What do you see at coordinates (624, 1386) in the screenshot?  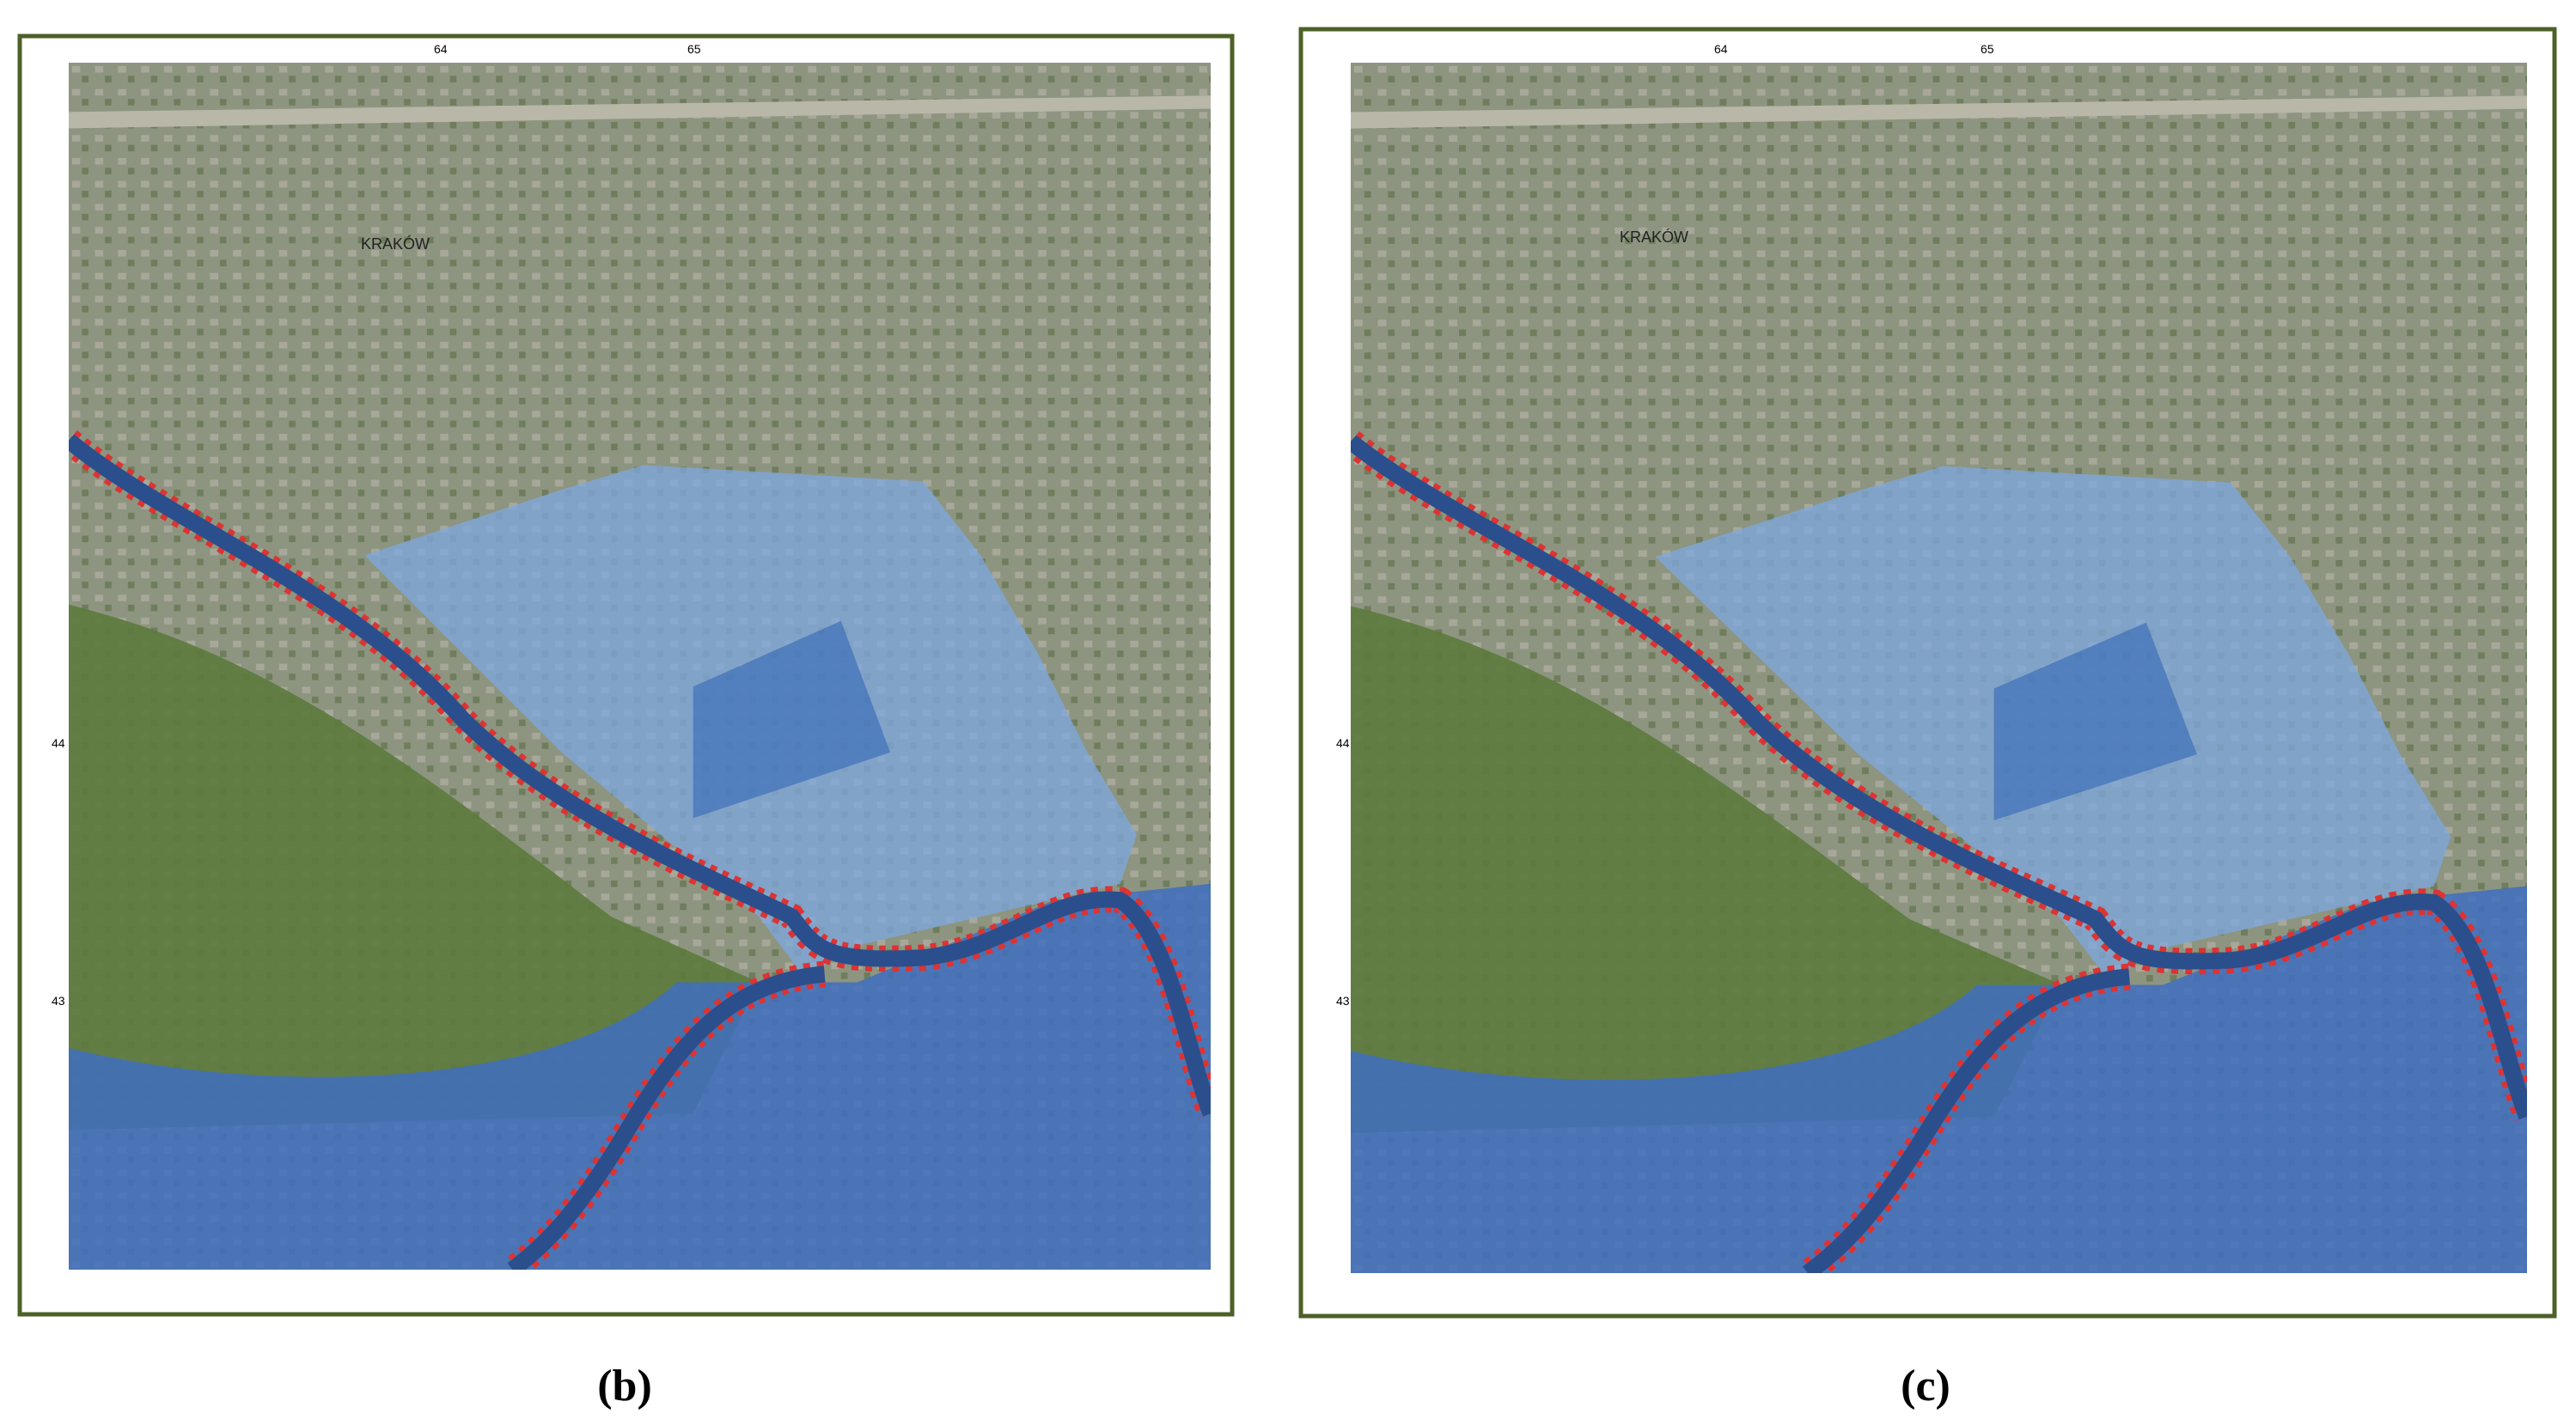 I see `caption: (b)` at bounding box center [624, 1386].